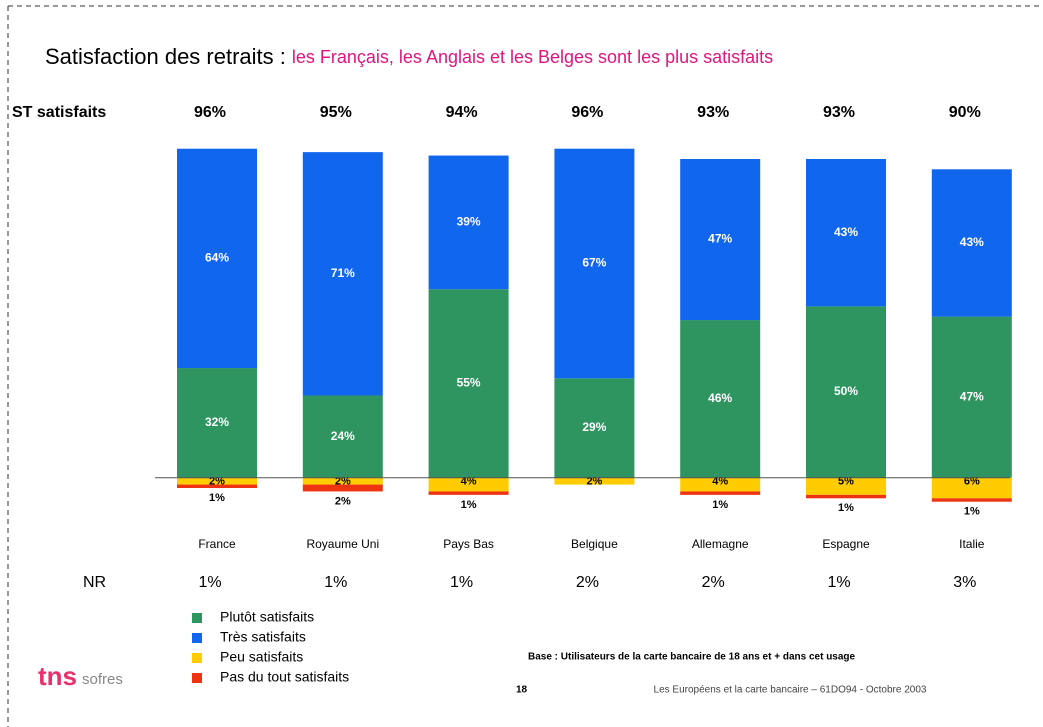 The image size is (1043, 727). Describe the element at coordinates (462, 112) in the screenshot. I see `total-label: 94%` at that location.